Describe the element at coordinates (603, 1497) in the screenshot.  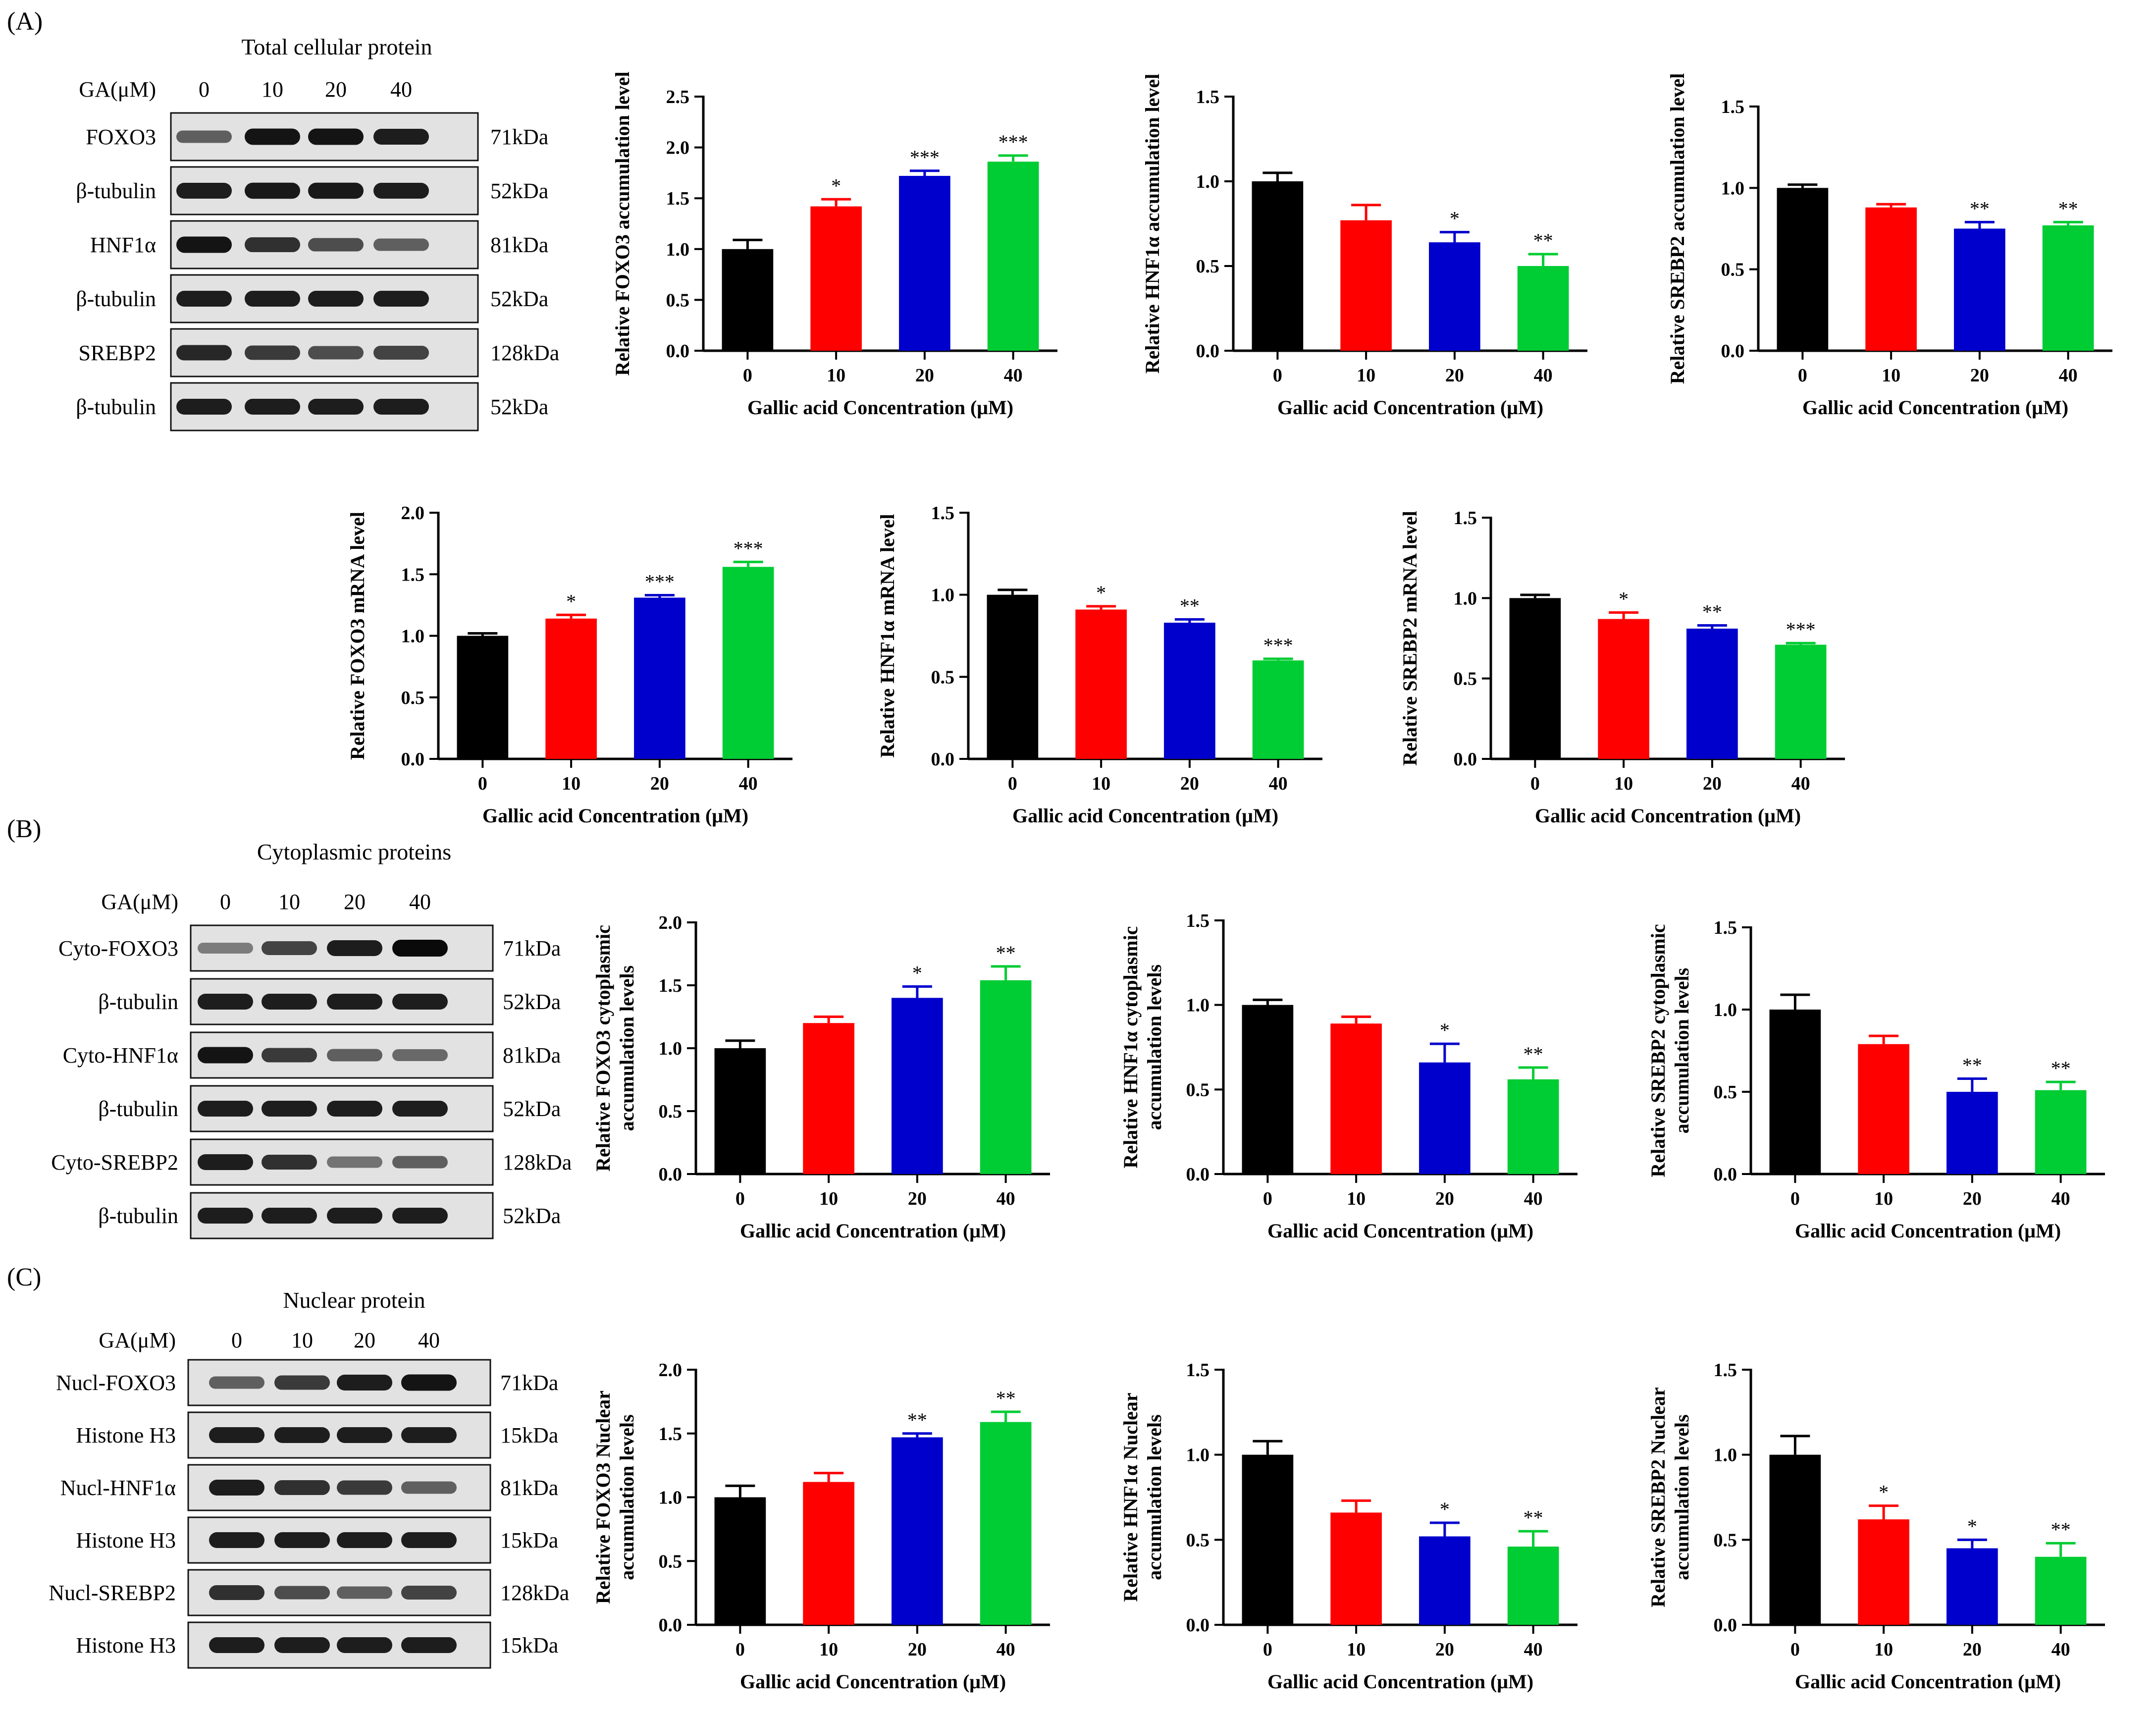
I see `y-axis-label: Relative FOXO3 Nuclear` at that location.